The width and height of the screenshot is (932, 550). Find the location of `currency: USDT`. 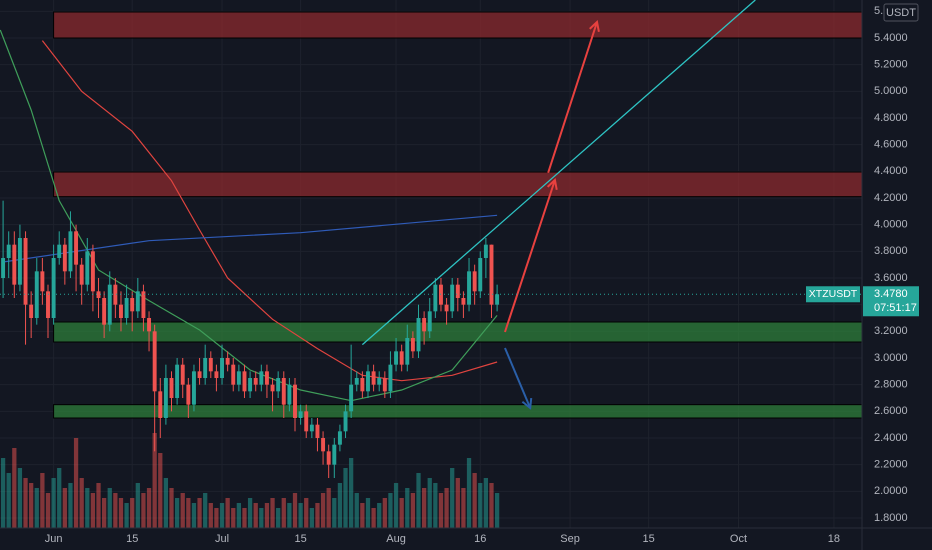

currency: USDT is located at coordinates (901, 13).